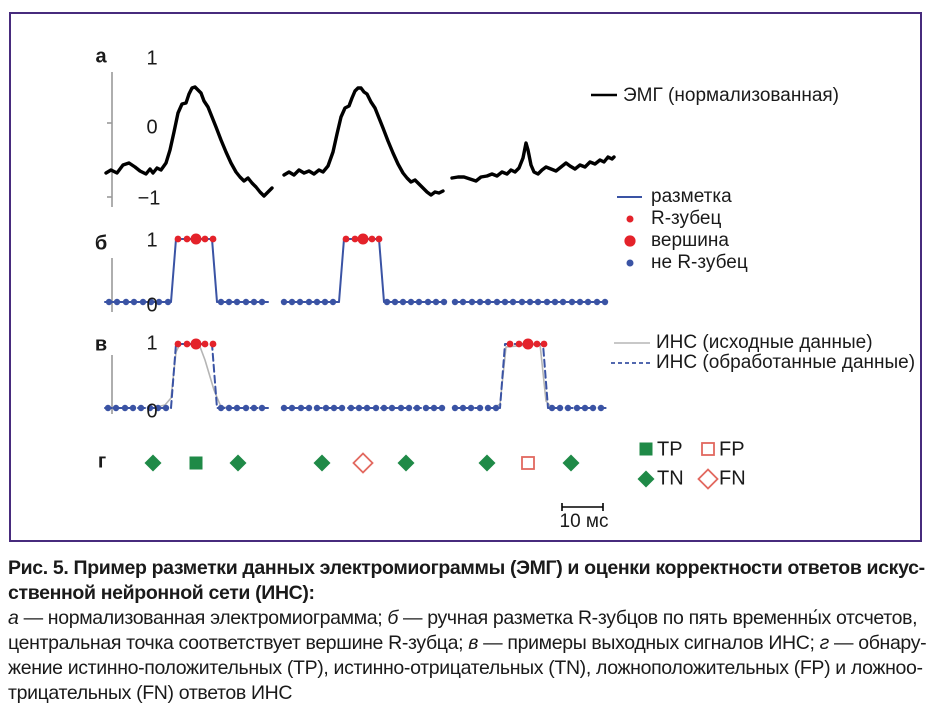  What do you see at coordinates (196, 239) in the screenshot?
I see `vershina-dot` at bounding box center [196, 239].